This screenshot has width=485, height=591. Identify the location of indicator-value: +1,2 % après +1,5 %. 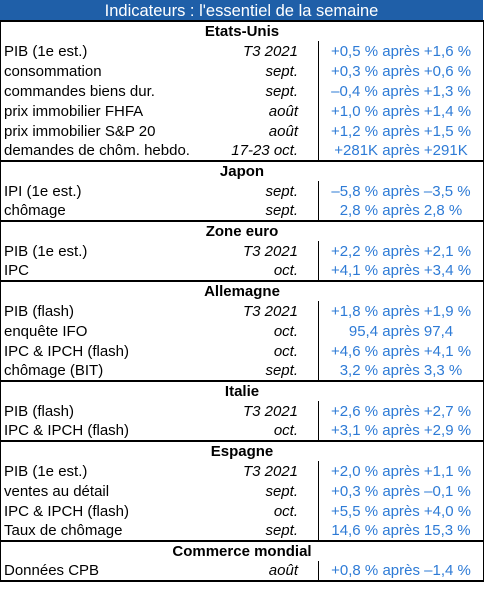
(401, 131).